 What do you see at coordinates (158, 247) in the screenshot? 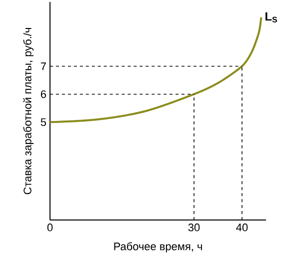
I see `x-axis-title: Рабочее время, ч` at bounding box center [158, 247].